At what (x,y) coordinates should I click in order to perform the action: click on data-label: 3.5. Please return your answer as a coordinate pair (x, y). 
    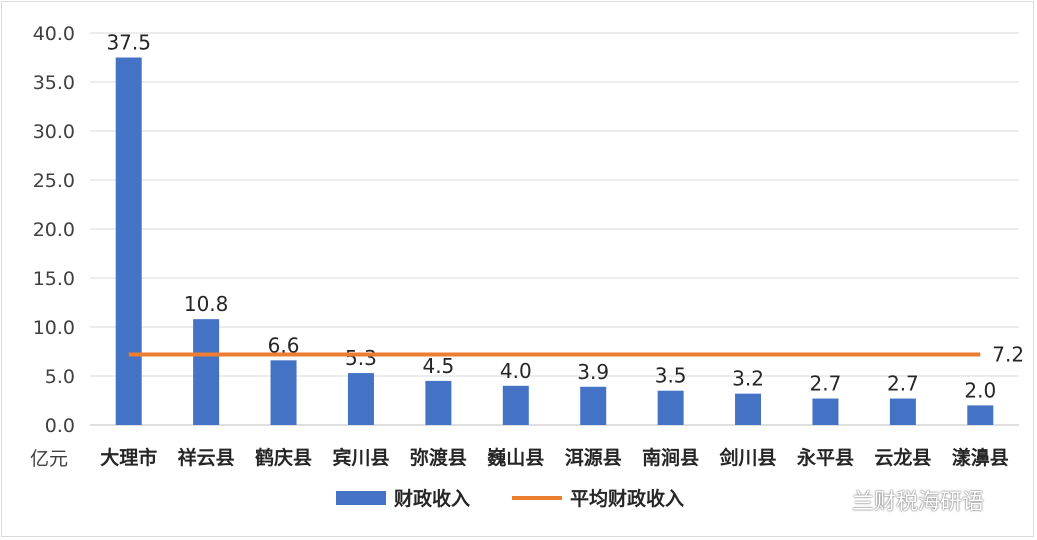
    Looking at the image, I should click on (671, 376).